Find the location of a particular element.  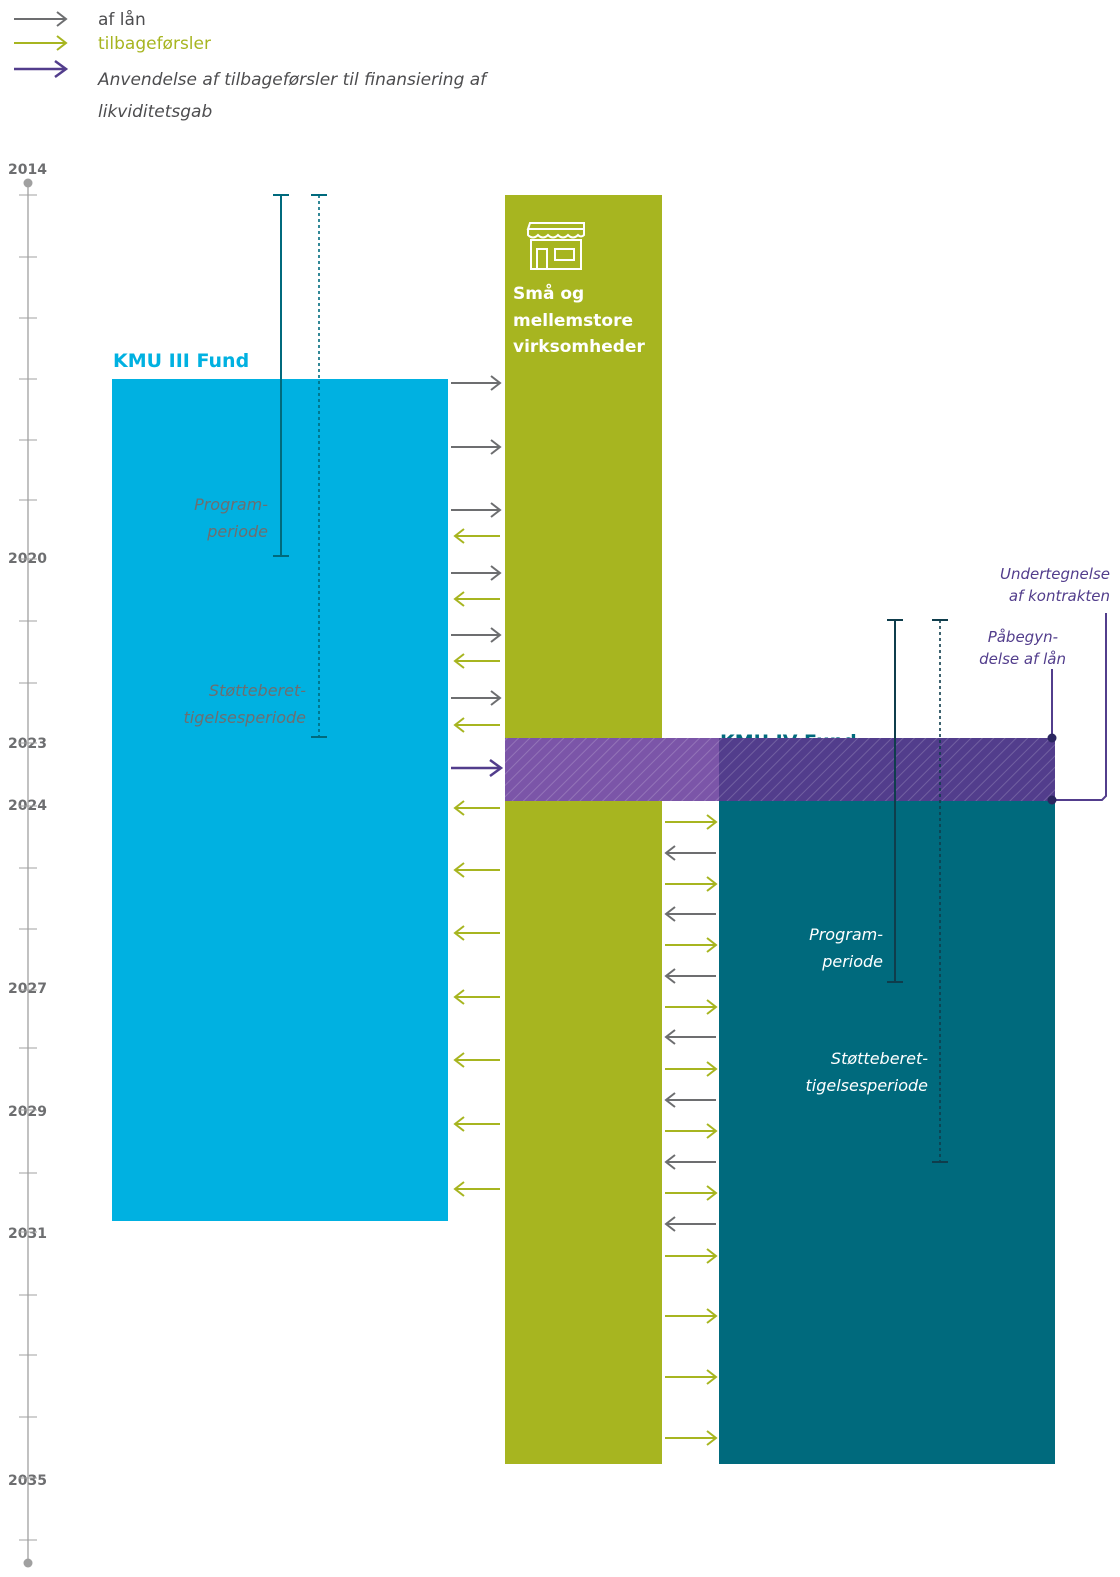

legend-loans-arrow-icon is located at coordinates (41, 19).